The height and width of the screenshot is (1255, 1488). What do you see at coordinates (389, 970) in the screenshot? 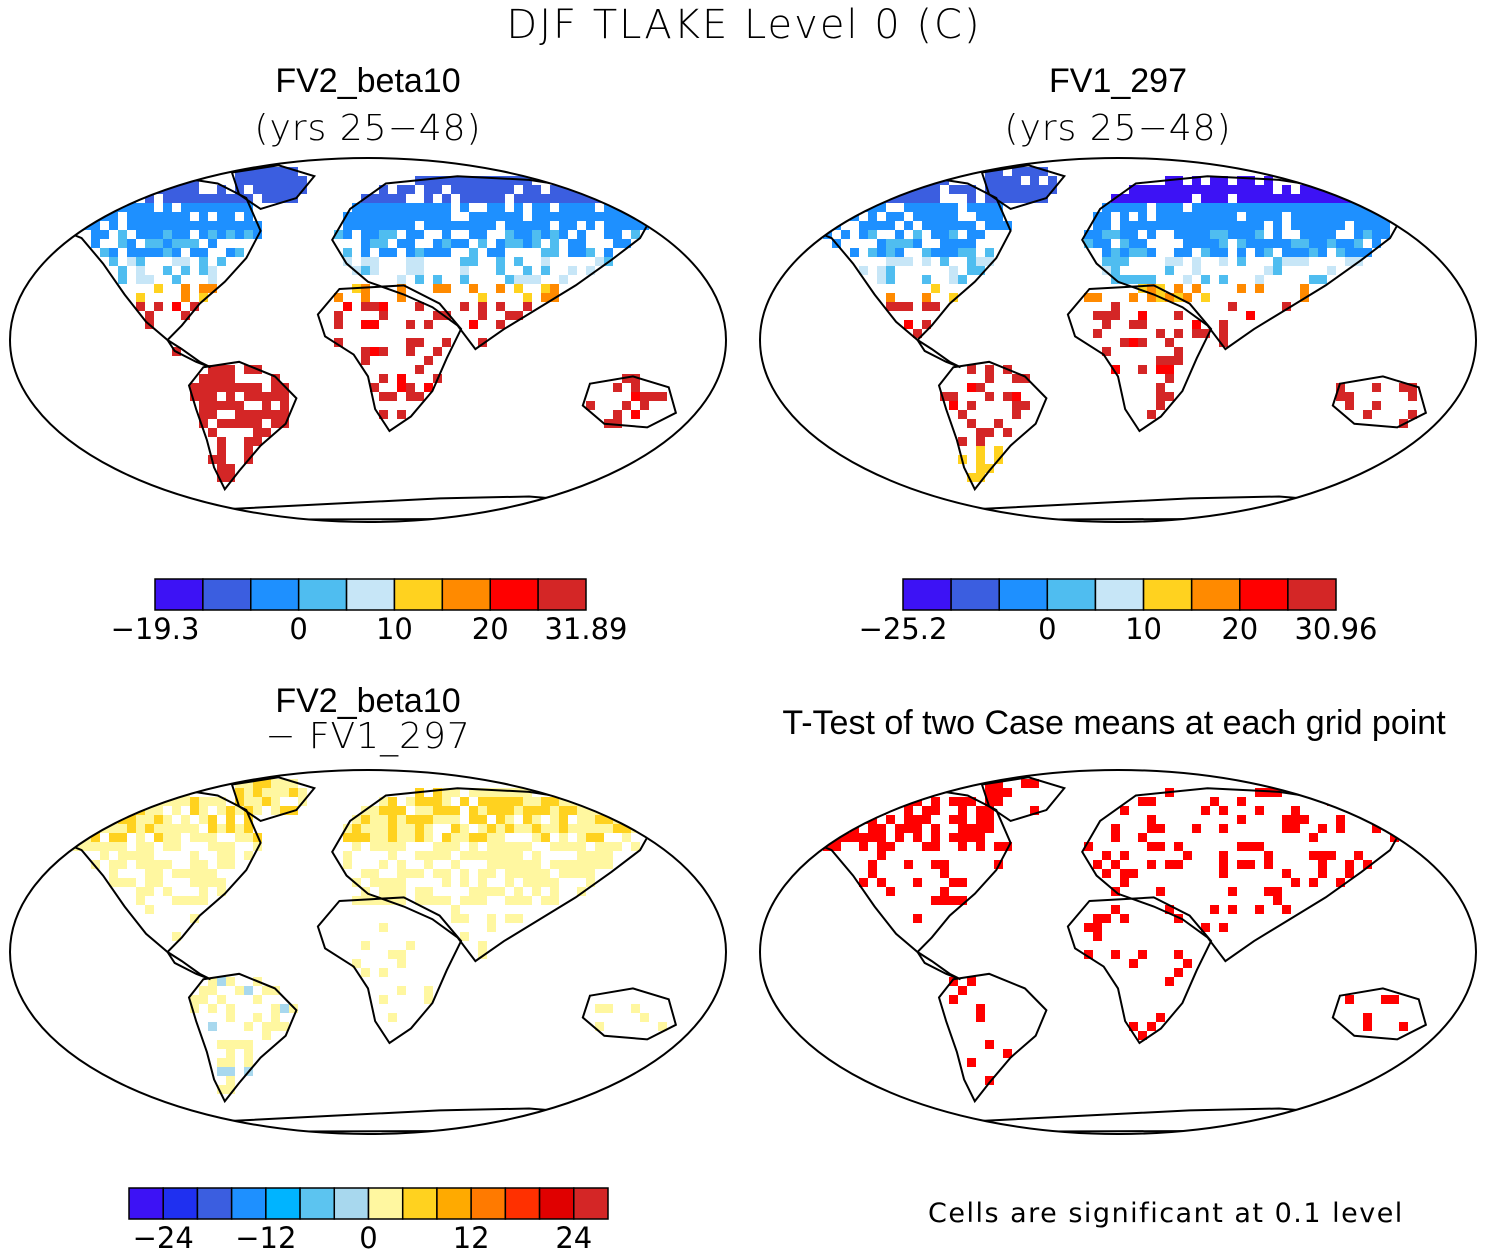
I see `coastline-africa` at bounding box center [389, 970].